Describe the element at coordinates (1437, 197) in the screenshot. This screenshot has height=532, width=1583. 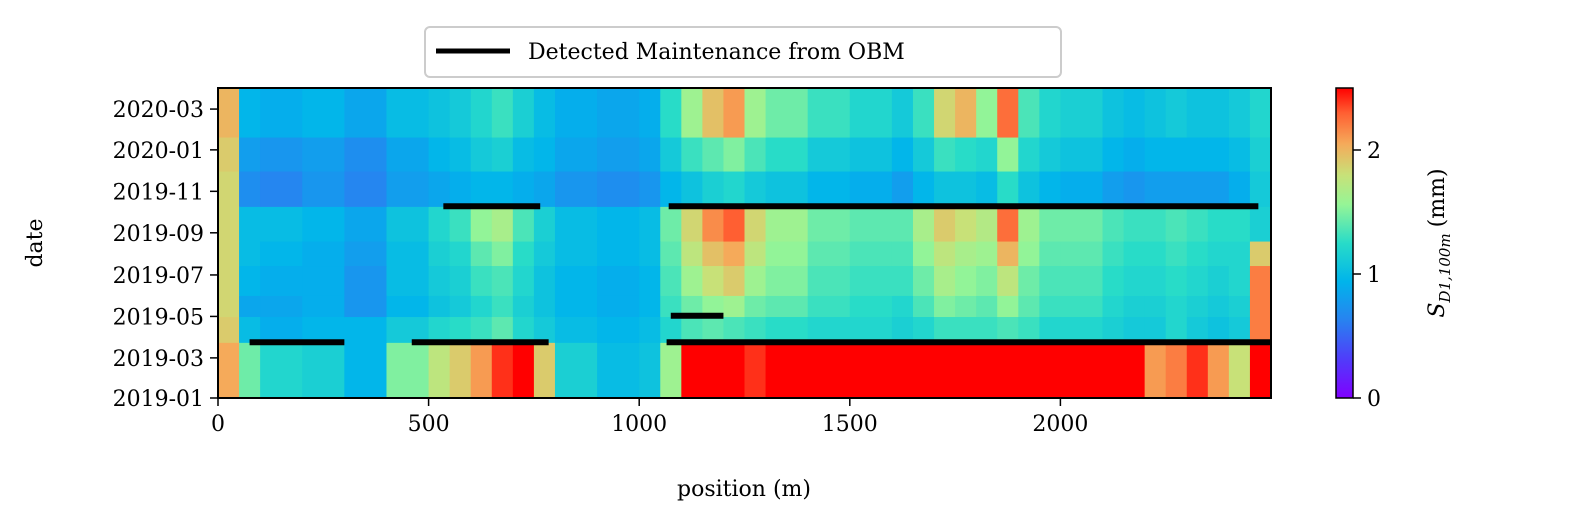
I see `colorbar-label-unit: (mm)` at that location.